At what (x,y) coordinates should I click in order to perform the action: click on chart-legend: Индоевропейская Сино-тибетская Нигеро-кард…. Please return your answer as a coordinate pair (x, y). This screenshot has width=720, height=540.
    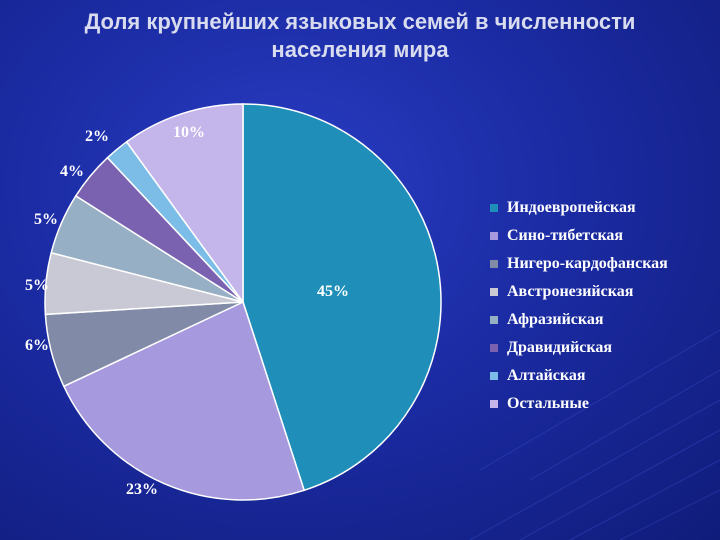
    Looking at the image, I should click on (579, 306).